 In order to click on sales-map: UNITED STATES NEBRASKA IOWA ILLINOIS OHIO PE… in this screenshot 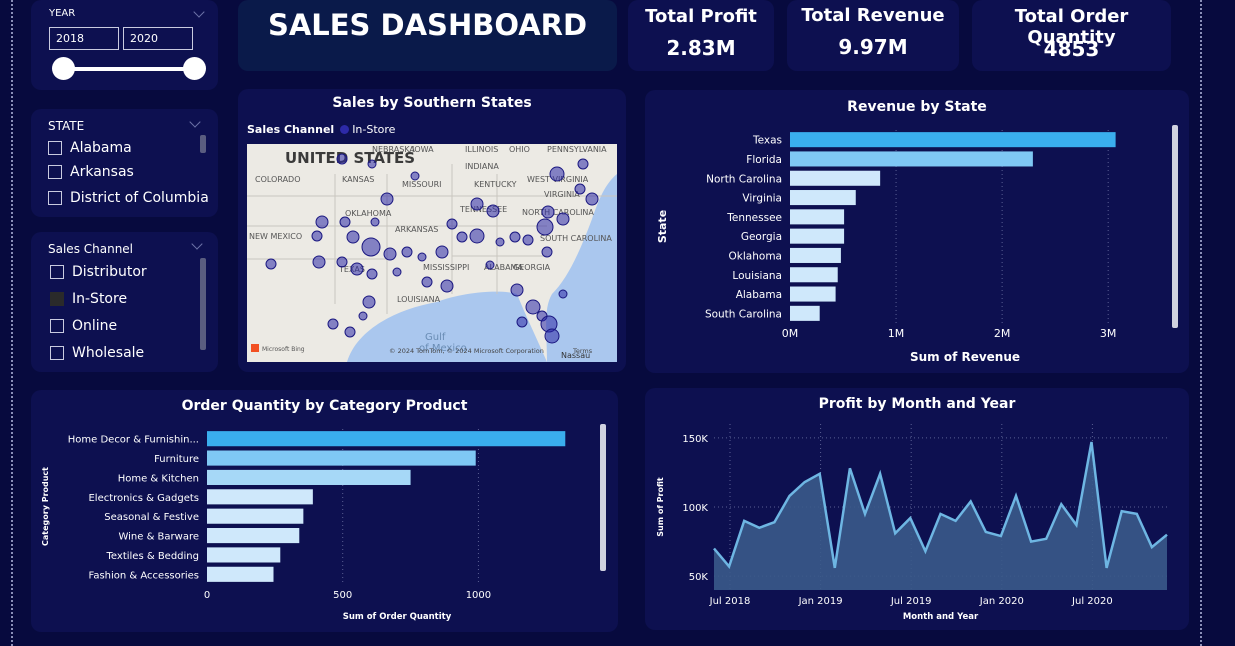, I will do `click(432, 253)`.